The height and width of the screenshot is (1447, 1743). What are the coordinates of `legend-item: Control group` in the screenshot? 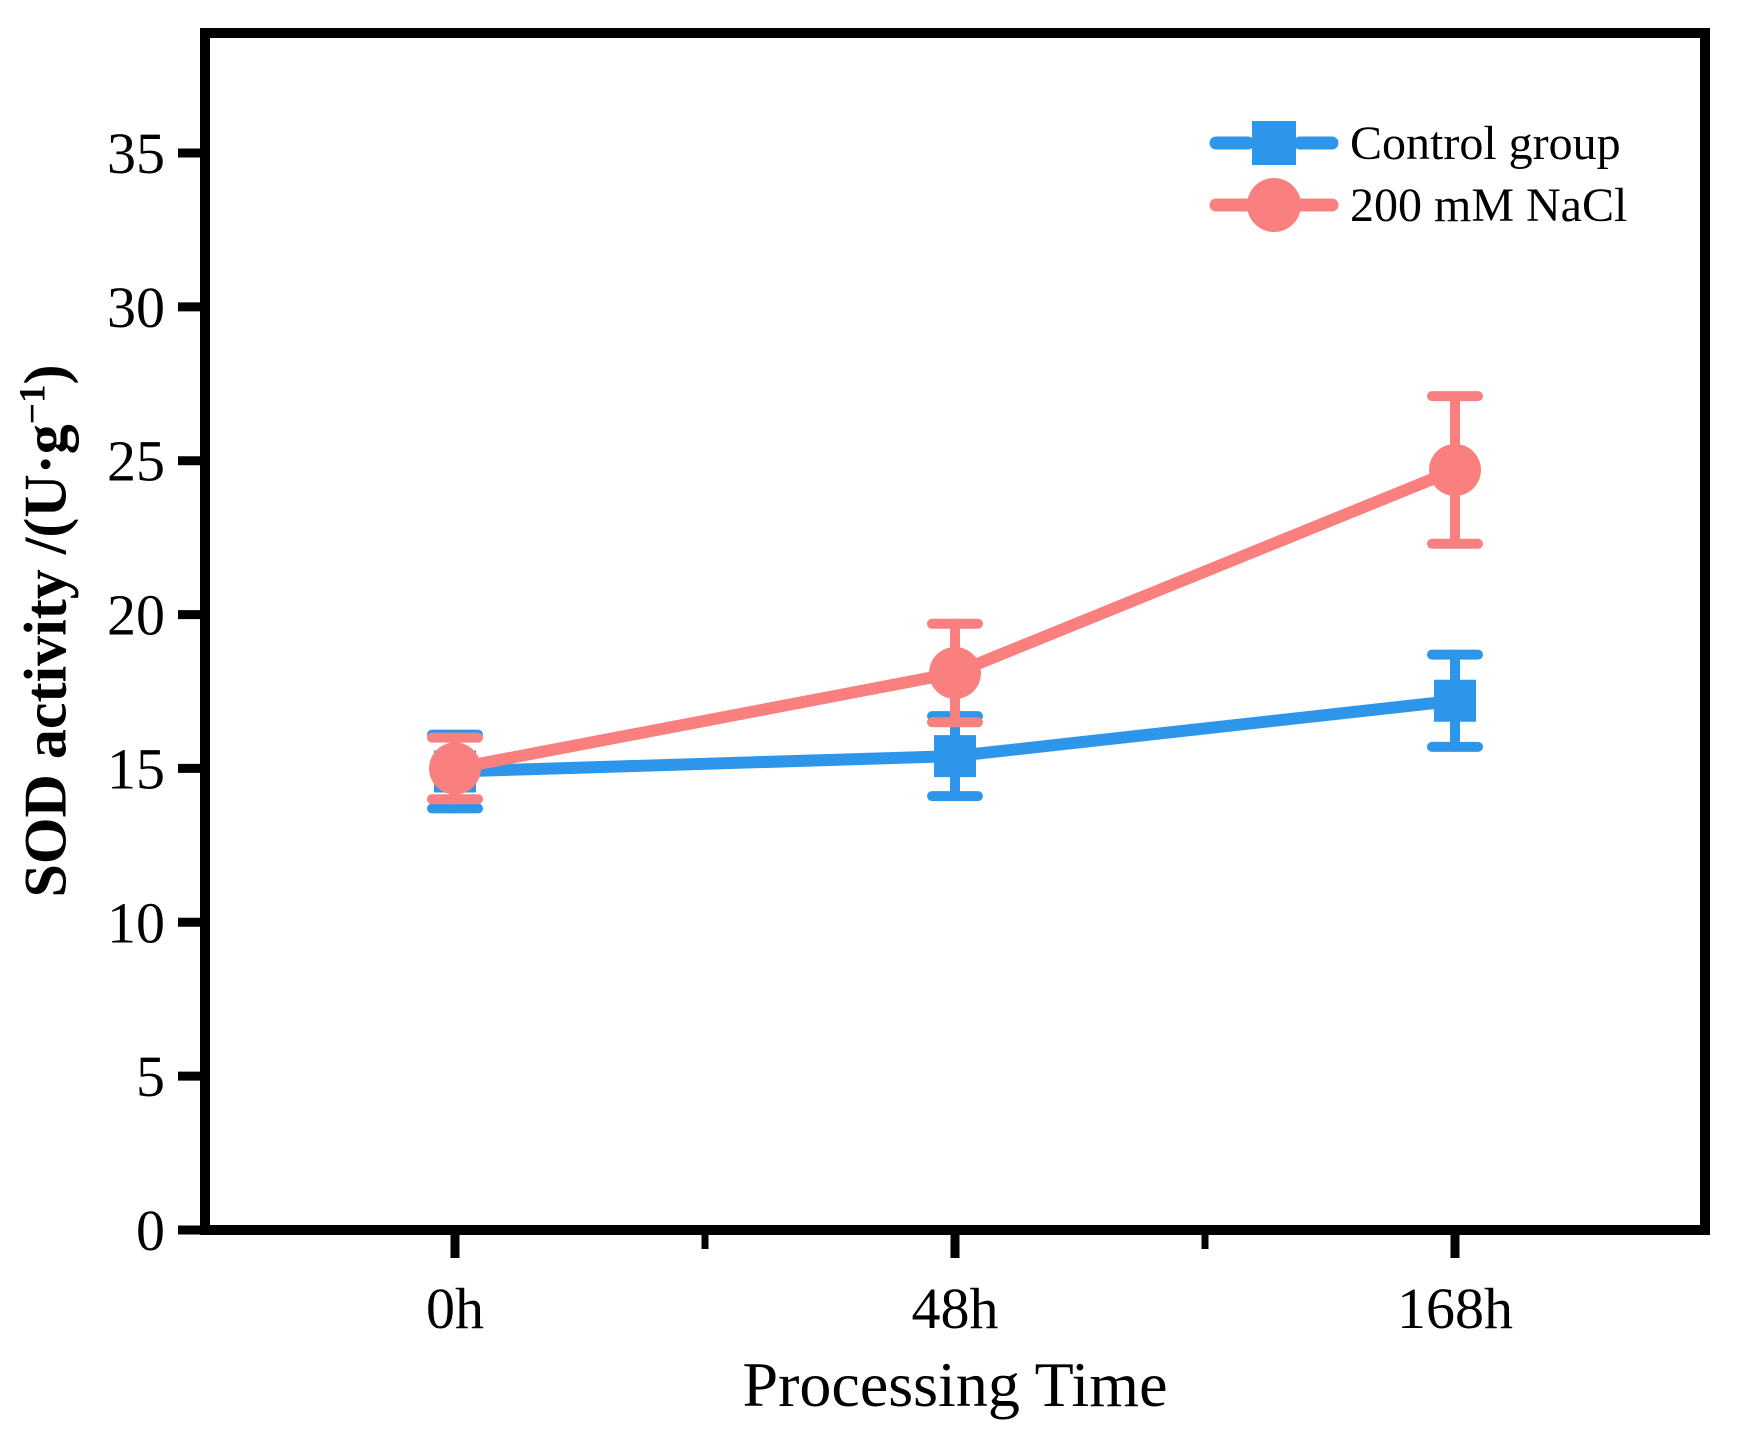 It's located at (1417, 143).